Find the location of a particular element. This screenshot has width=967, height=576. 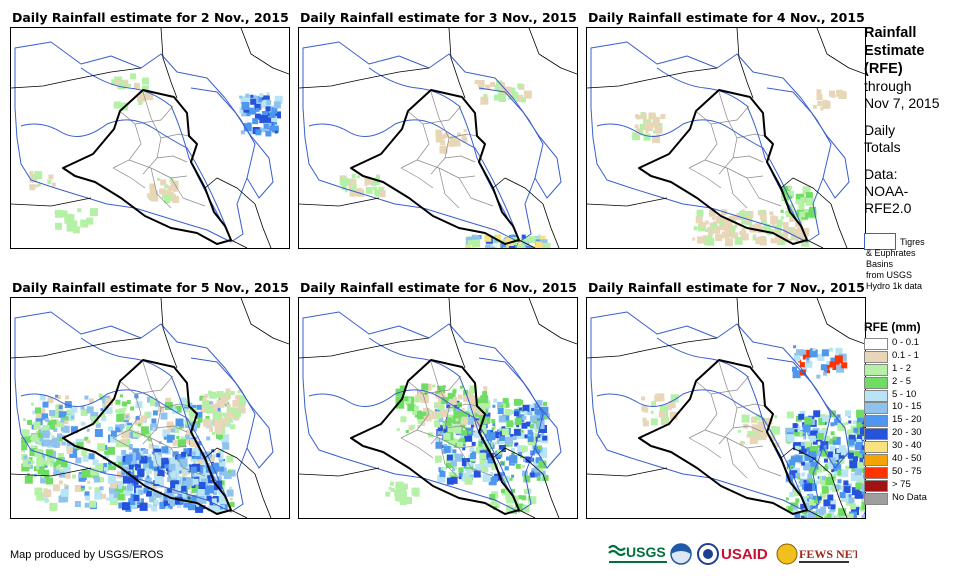

basin-key-line5: Hydro 1k data is located at coordinates (894, 286).